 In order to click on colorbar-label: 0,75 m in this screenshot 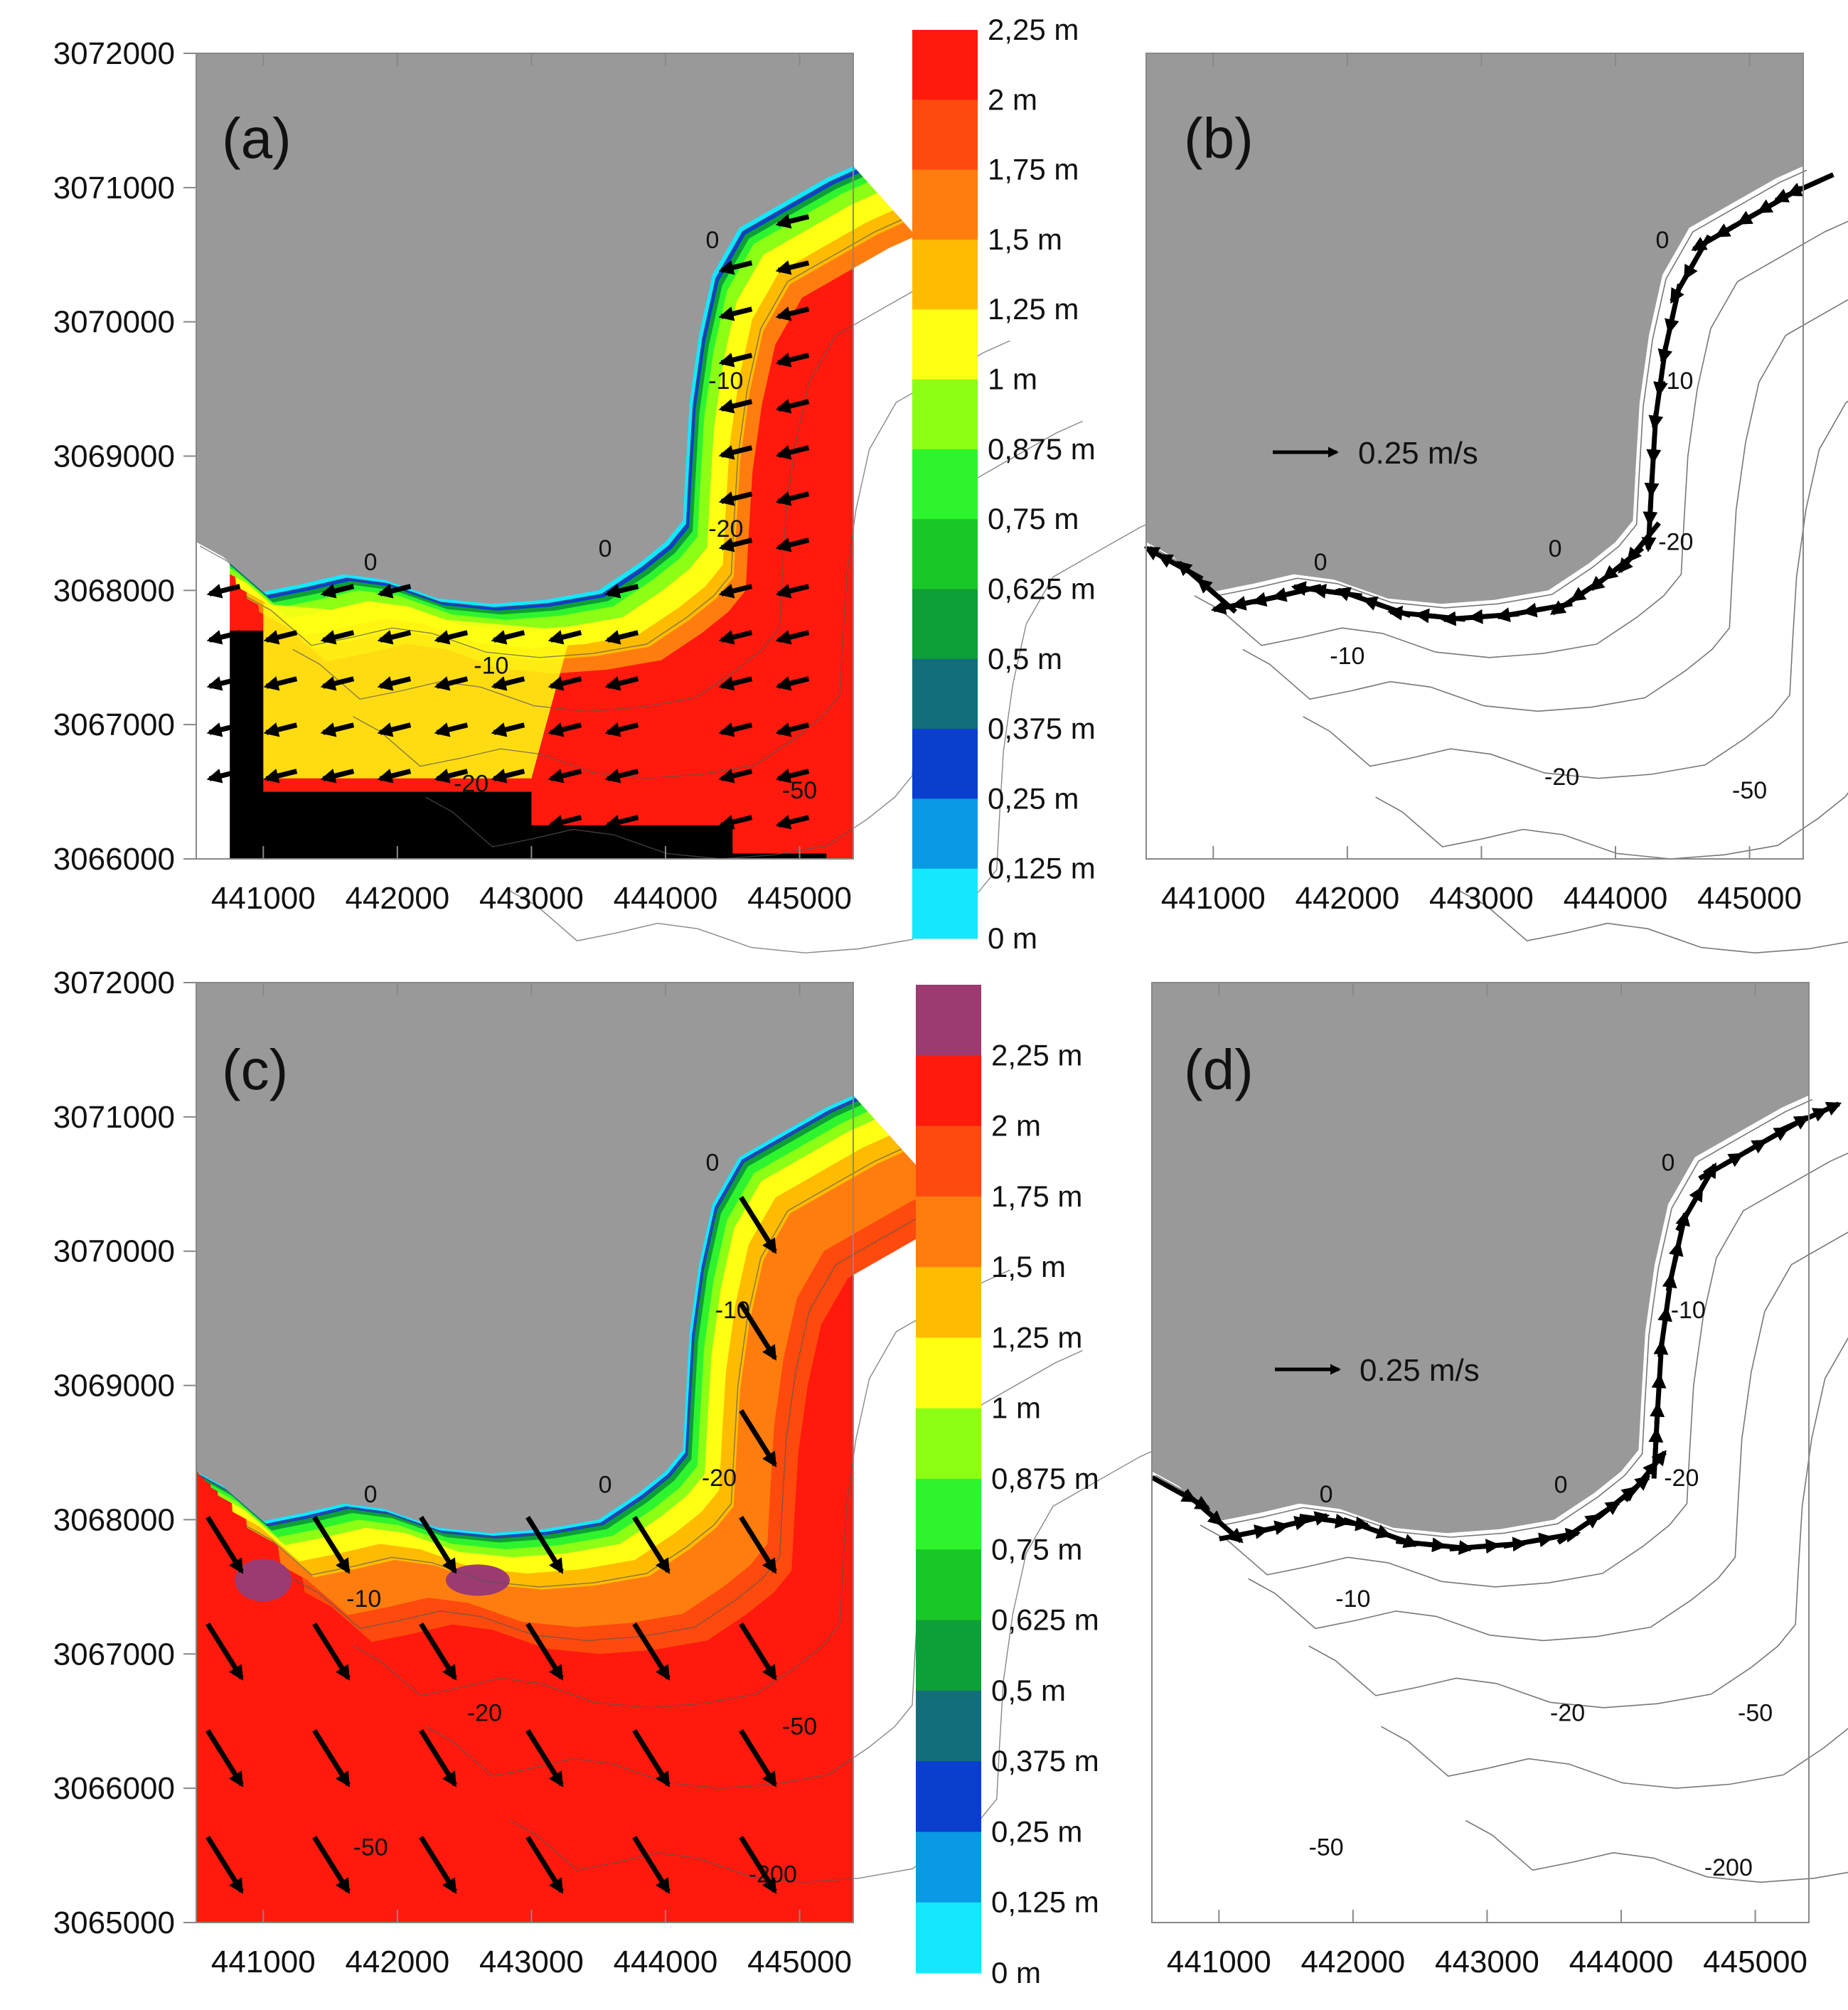, I will do `click(1036, 1549)`.